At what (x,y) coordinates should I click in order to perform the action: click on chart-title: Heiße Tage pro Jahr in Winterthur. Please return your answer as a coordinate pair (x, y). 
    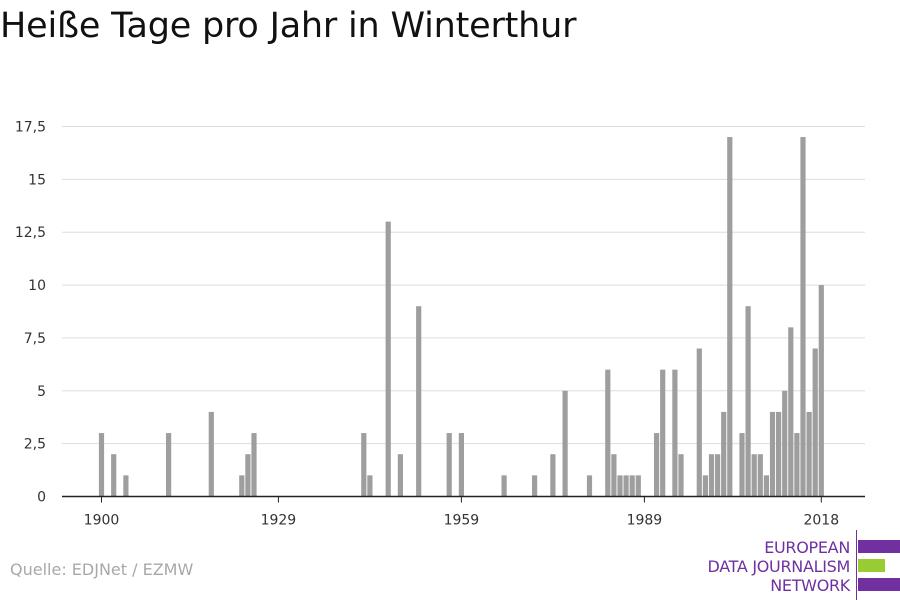
    Looking at the image, I should click on (288, 26).